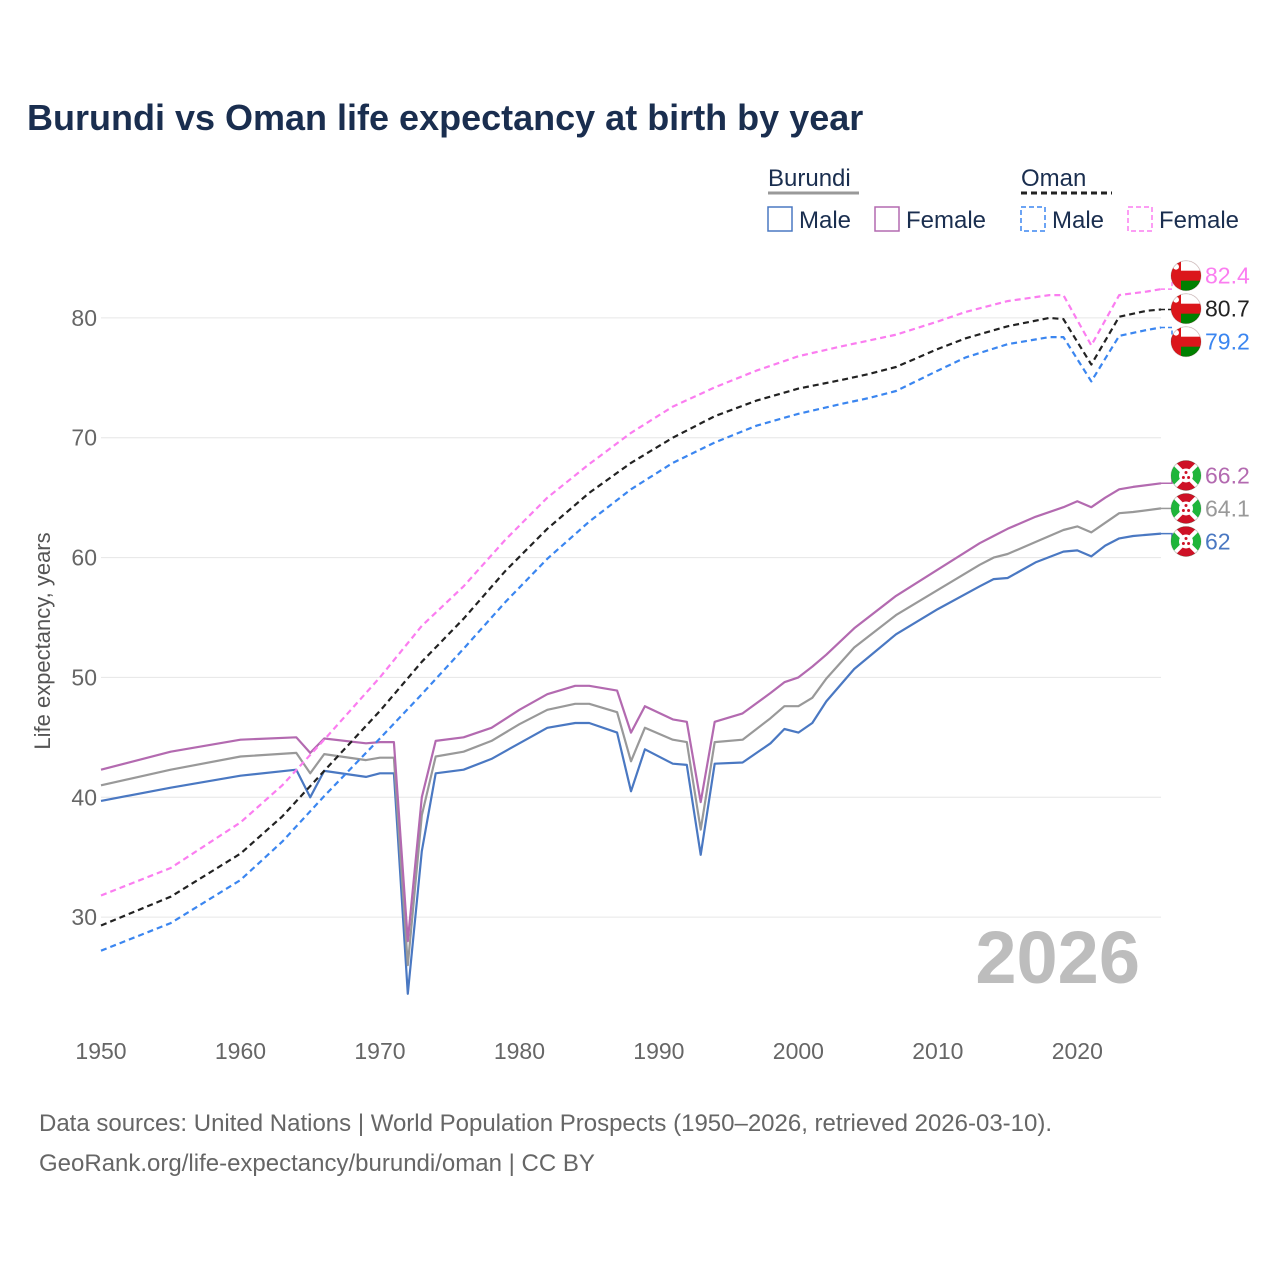  What do you see at coordinates (519, 1051) in the screenshot?
I see `x-tick-label: 1980` at bounding box center [519, 1051].